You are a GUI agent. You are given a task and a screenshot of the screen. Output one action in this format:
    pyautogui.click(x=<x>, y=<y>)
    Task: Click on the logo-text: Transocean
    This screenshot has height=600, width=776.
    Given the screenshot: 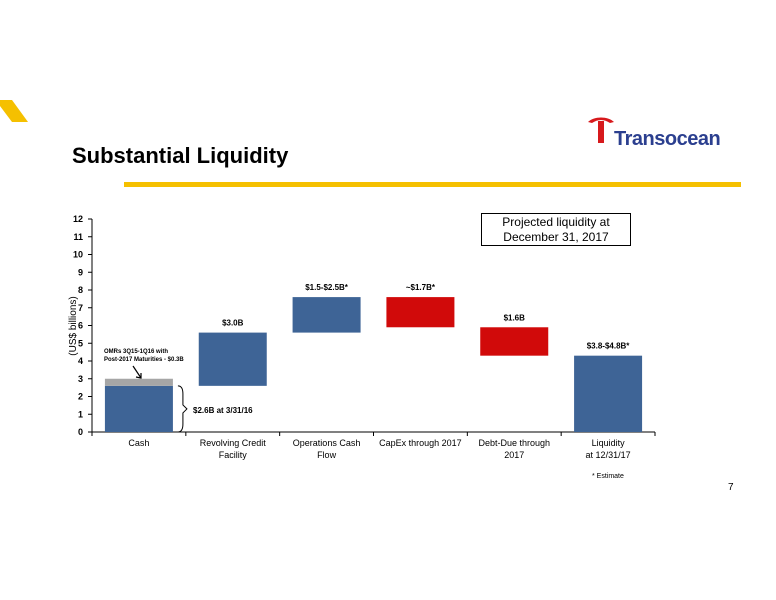 What is the action you would take?
    pyautogui.click(x=667, y=139)
    